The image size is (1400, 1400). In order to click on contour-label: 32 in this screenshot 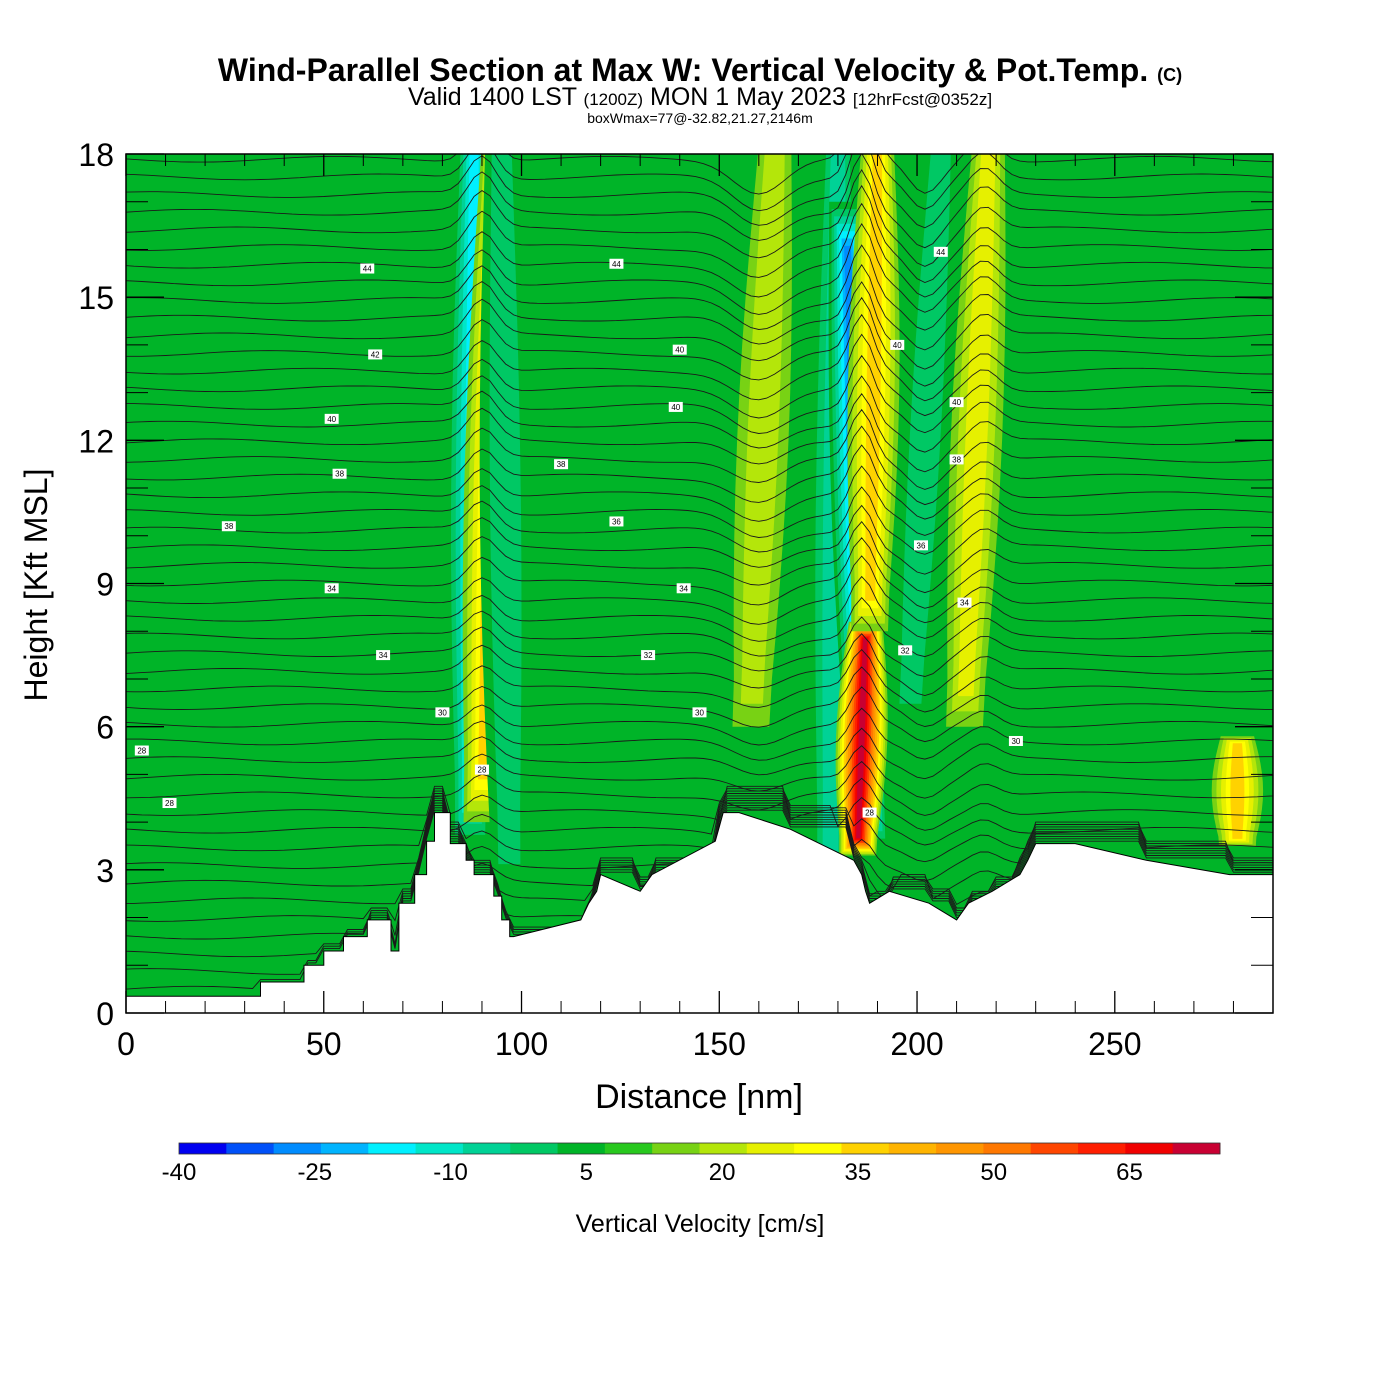, I will do `click(648, 655)`.